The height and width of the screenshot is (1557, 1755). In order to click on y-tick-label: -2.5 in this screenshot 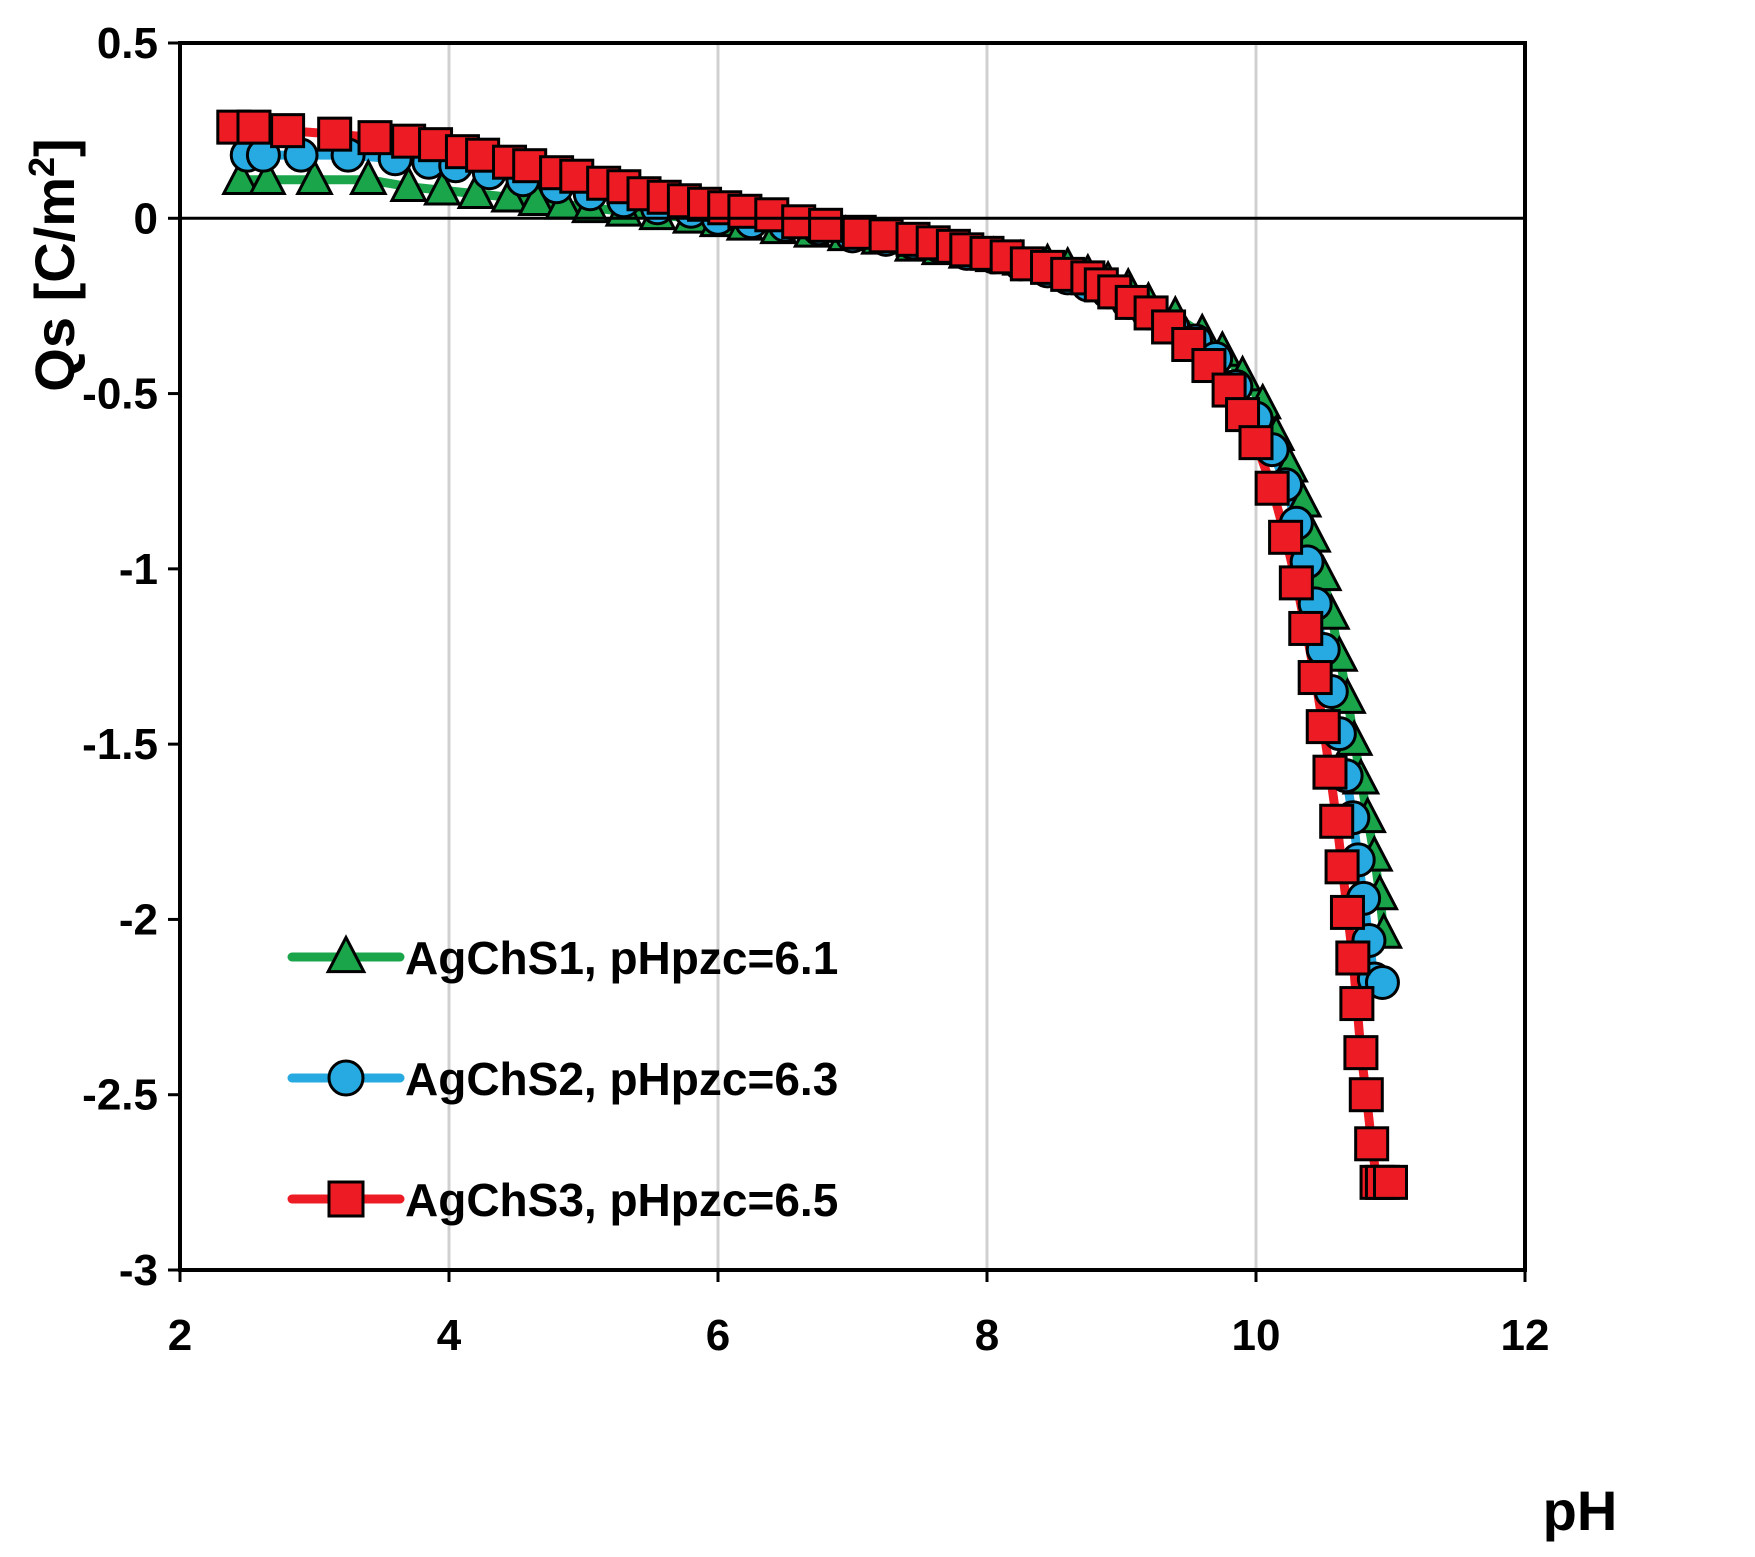, I will do `click(120, 1095)`.